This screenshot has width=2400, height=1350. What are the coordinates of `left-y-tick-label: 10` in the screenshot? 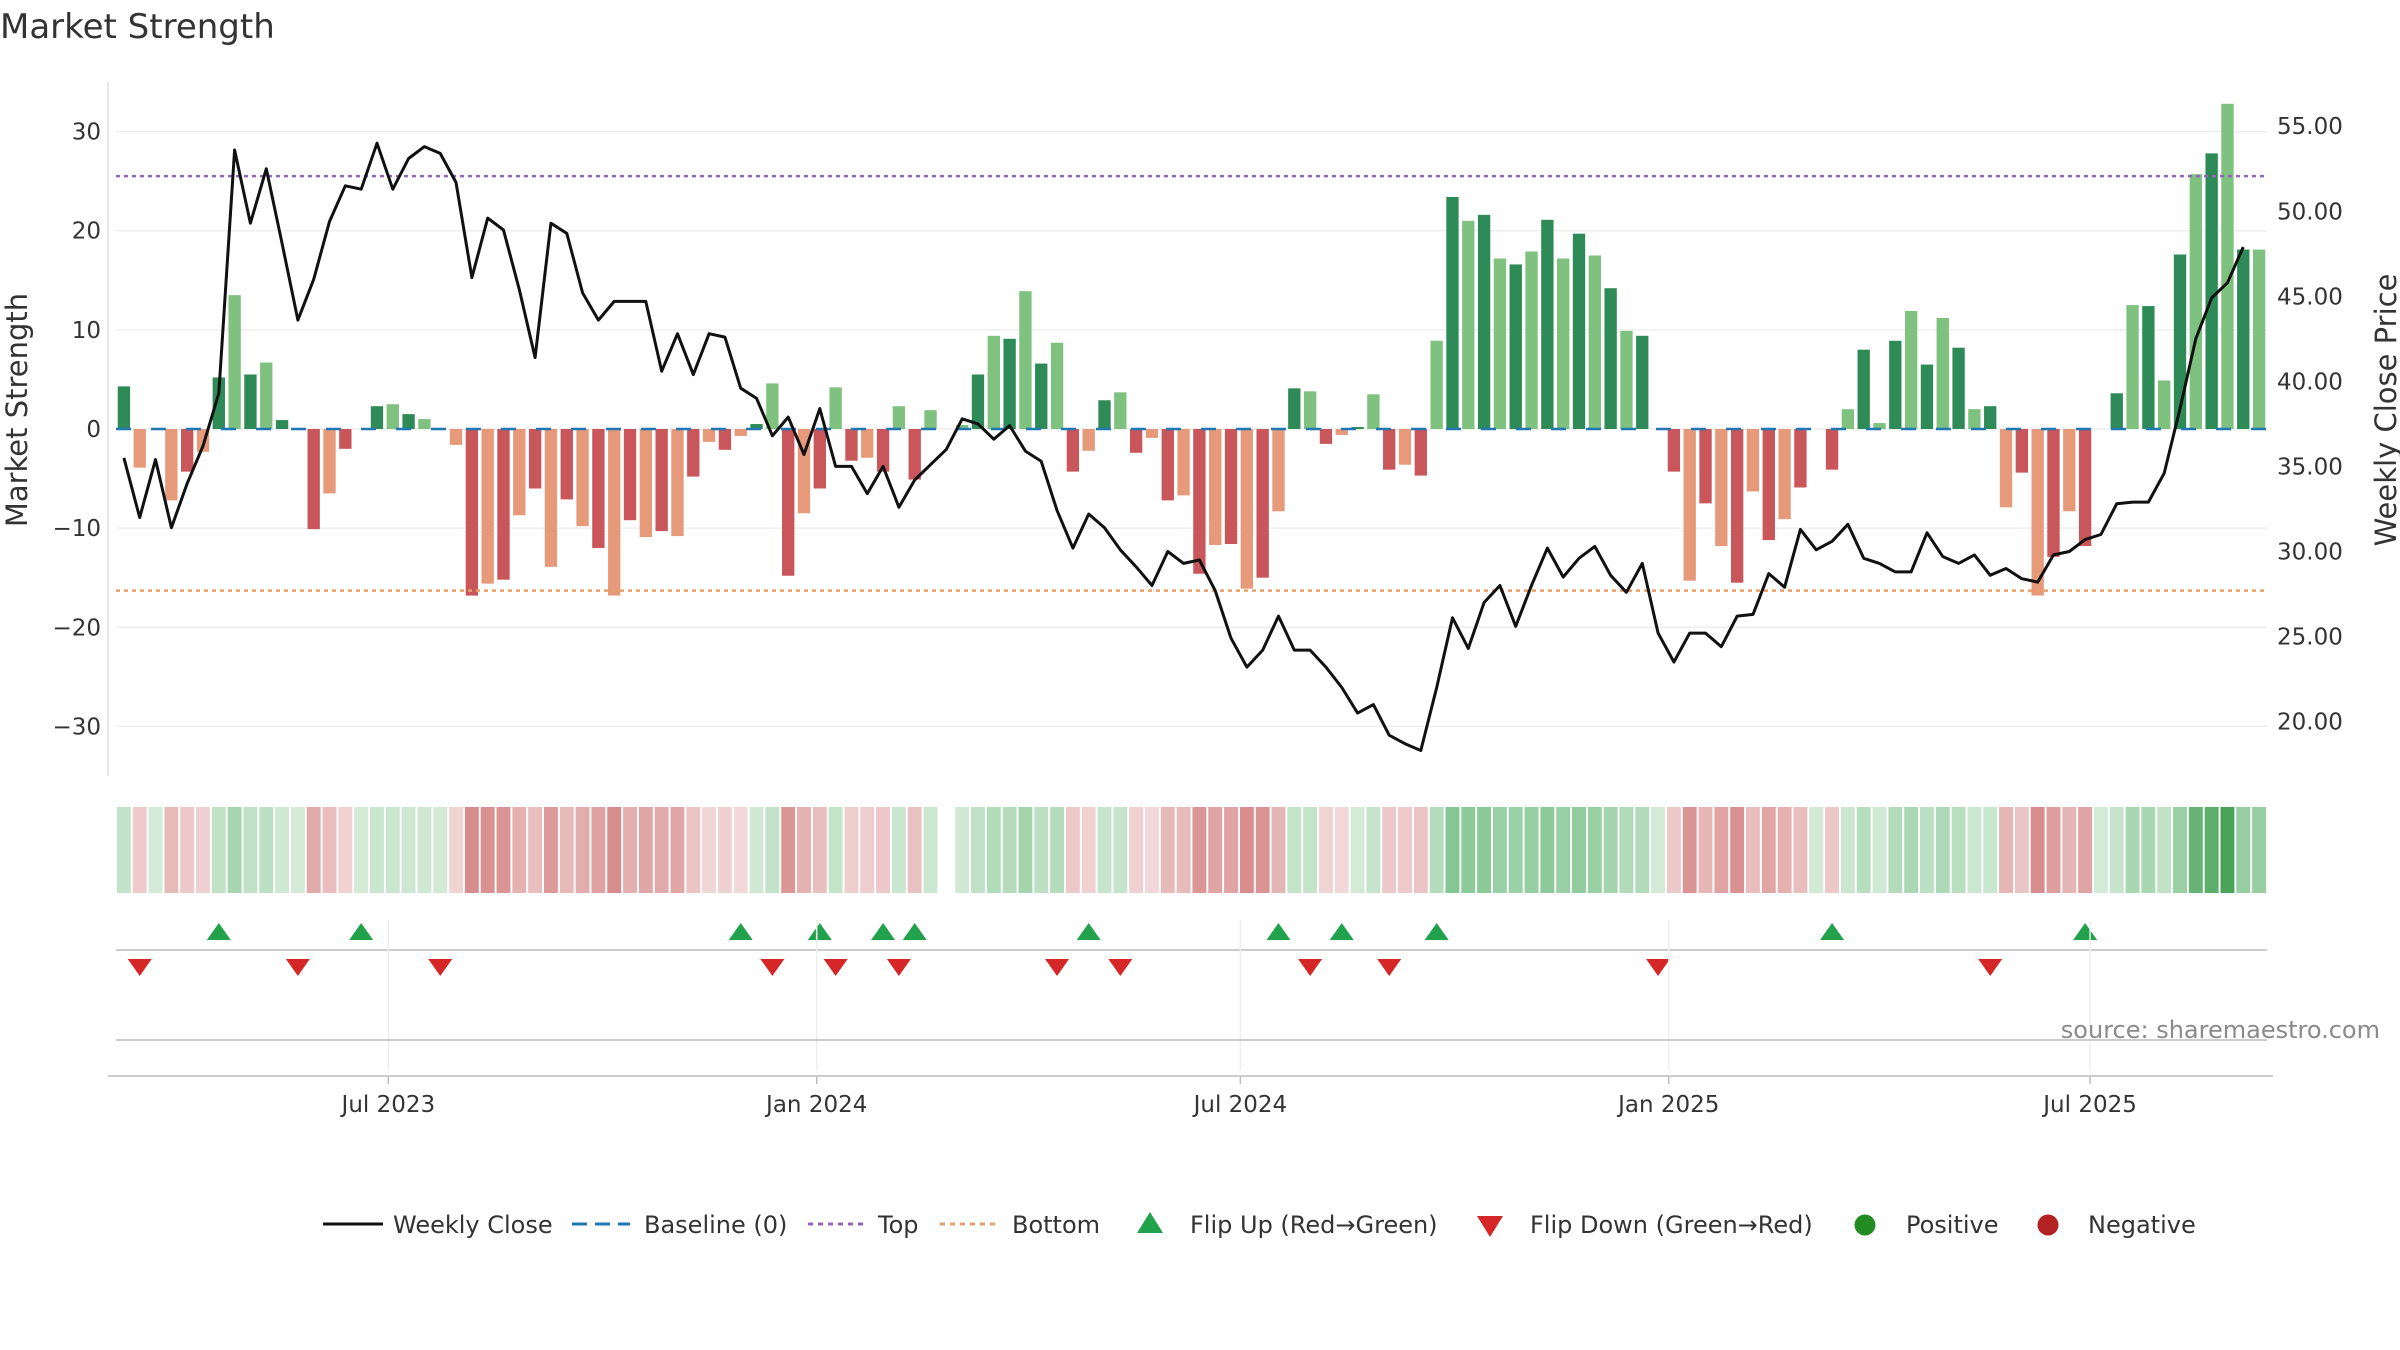 It's located at (86, 331).